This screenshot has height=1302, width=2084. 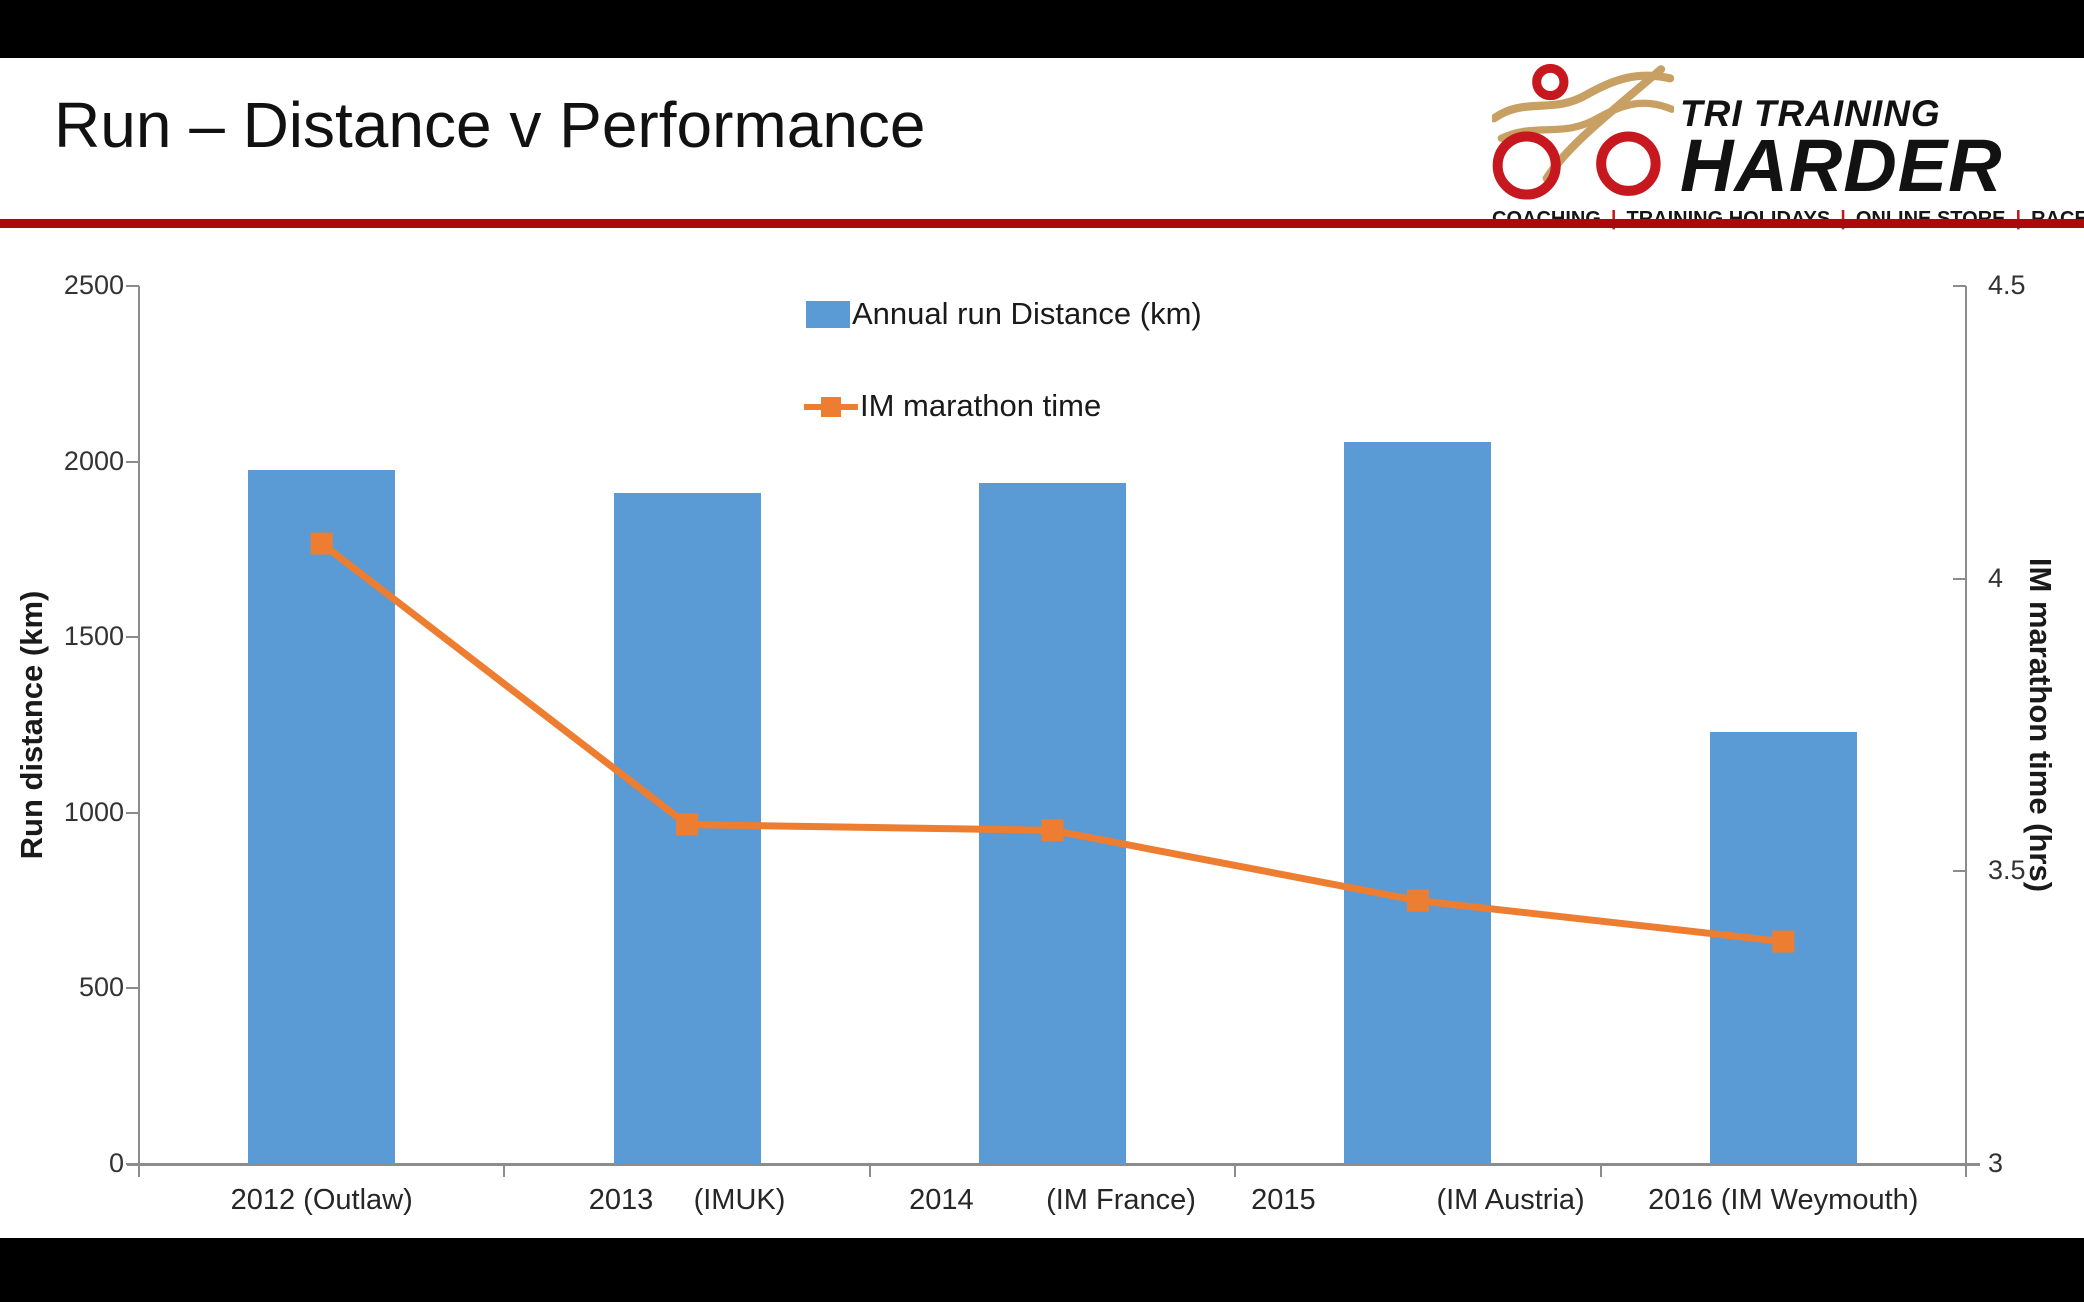 What do you see at coordinates (101, 987) in the screenshot?
I see `left-y-tick-label: 500` at bounding box center [101, 987].